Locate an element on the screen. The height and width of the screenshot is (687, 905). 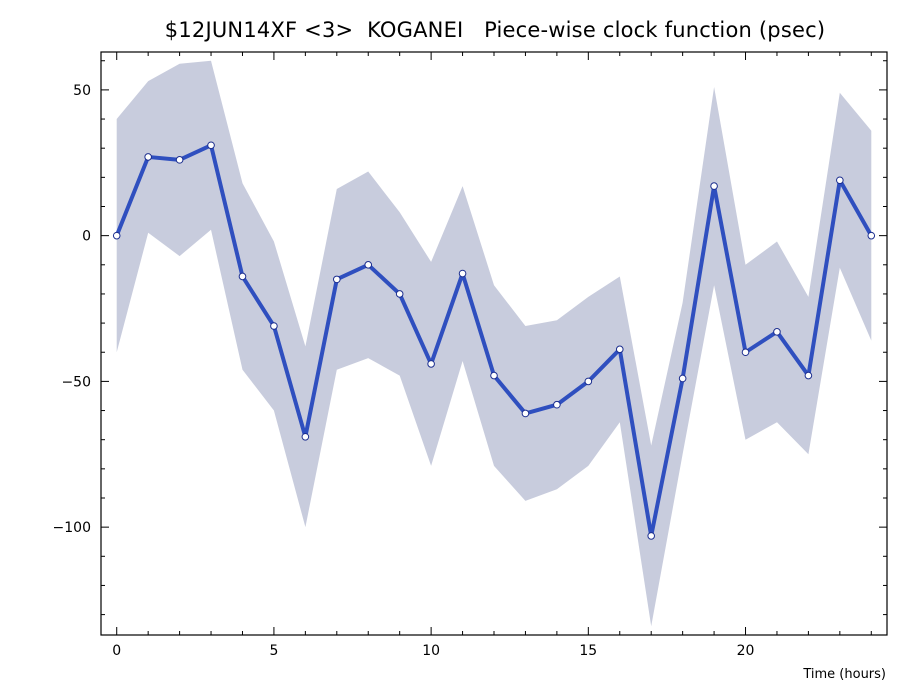
y-tick-label: −100 is located at coordinates (72, 528).